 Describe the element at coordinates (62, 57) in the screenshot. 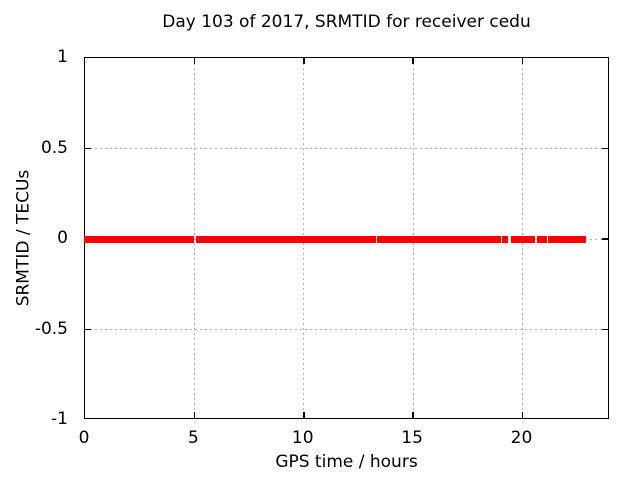

I see `y-tick-label-1: 1` at that location.